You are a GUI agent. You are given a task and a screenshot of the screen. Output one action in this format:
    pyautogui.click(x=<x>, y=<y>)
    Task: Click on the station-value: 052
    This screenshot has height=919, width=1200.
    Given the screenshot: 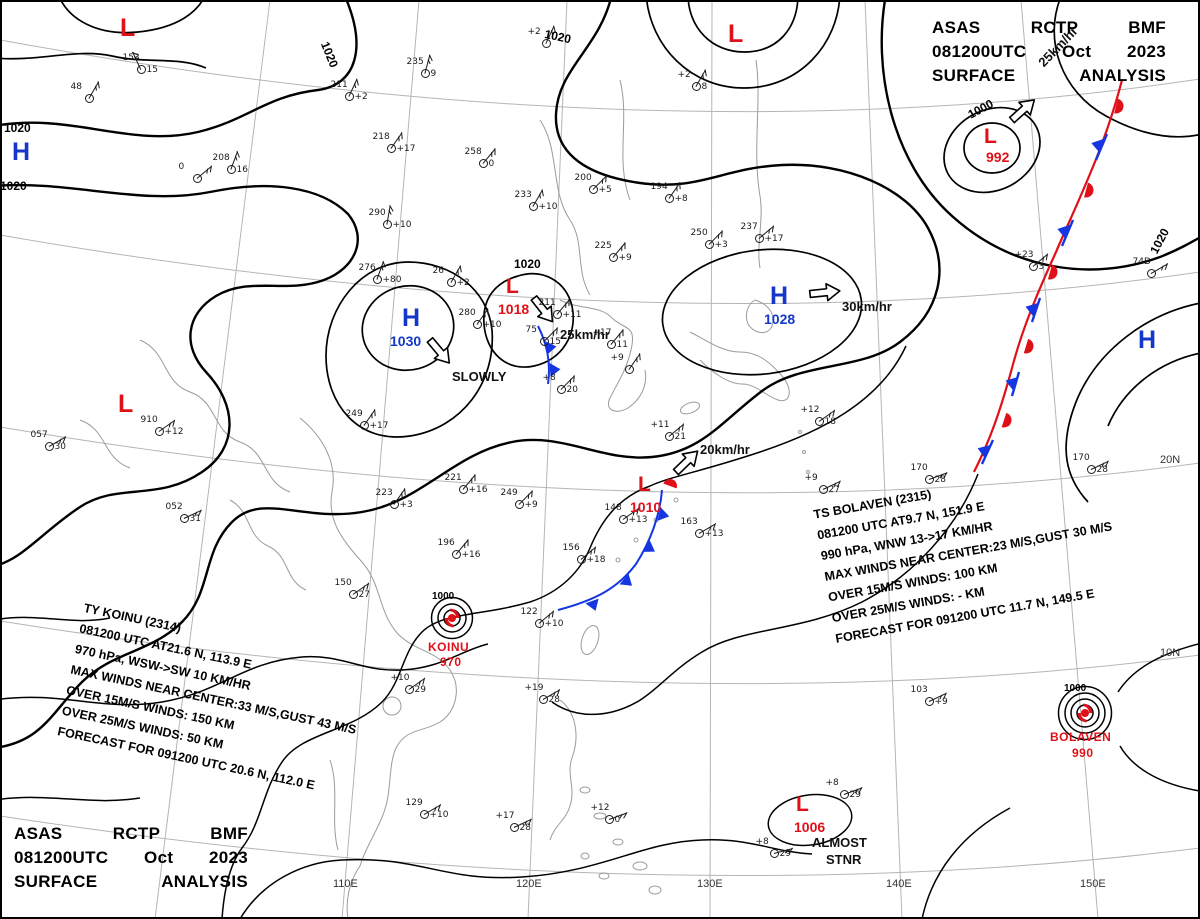 What is the action you would take?
    pyautogui.click(x=174, y=506)
    